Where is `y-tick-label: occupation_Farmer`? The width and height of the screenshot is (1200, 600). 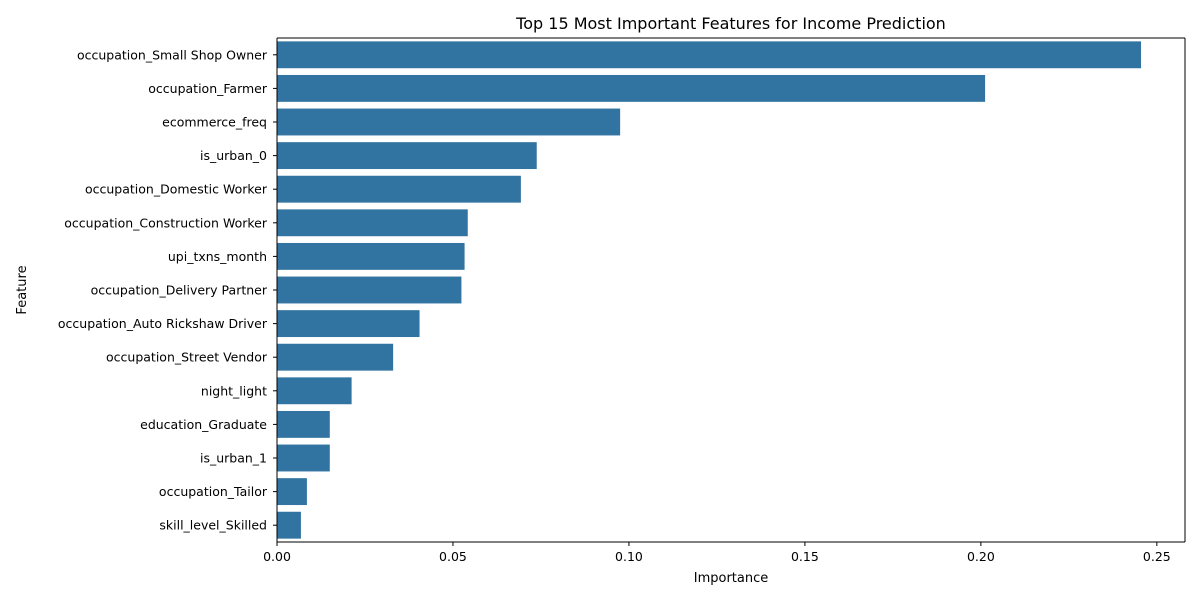
y-tick-label: occupation_Farmer is located at coordinates (208, 88).